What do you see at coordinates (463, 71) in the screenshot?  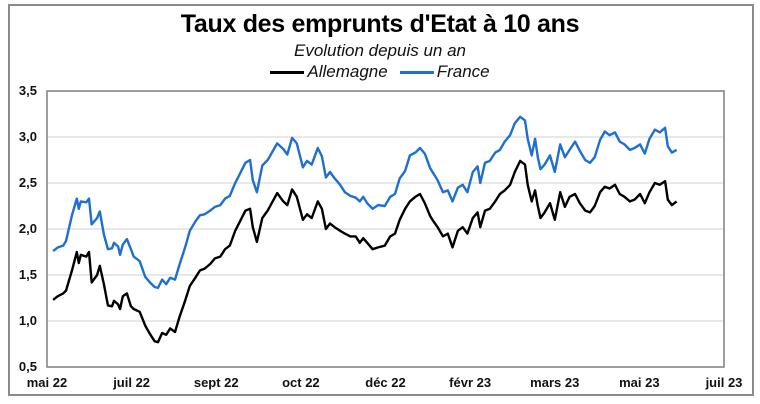 I see `legend-label-france: France` at bounding box center [463, 71].